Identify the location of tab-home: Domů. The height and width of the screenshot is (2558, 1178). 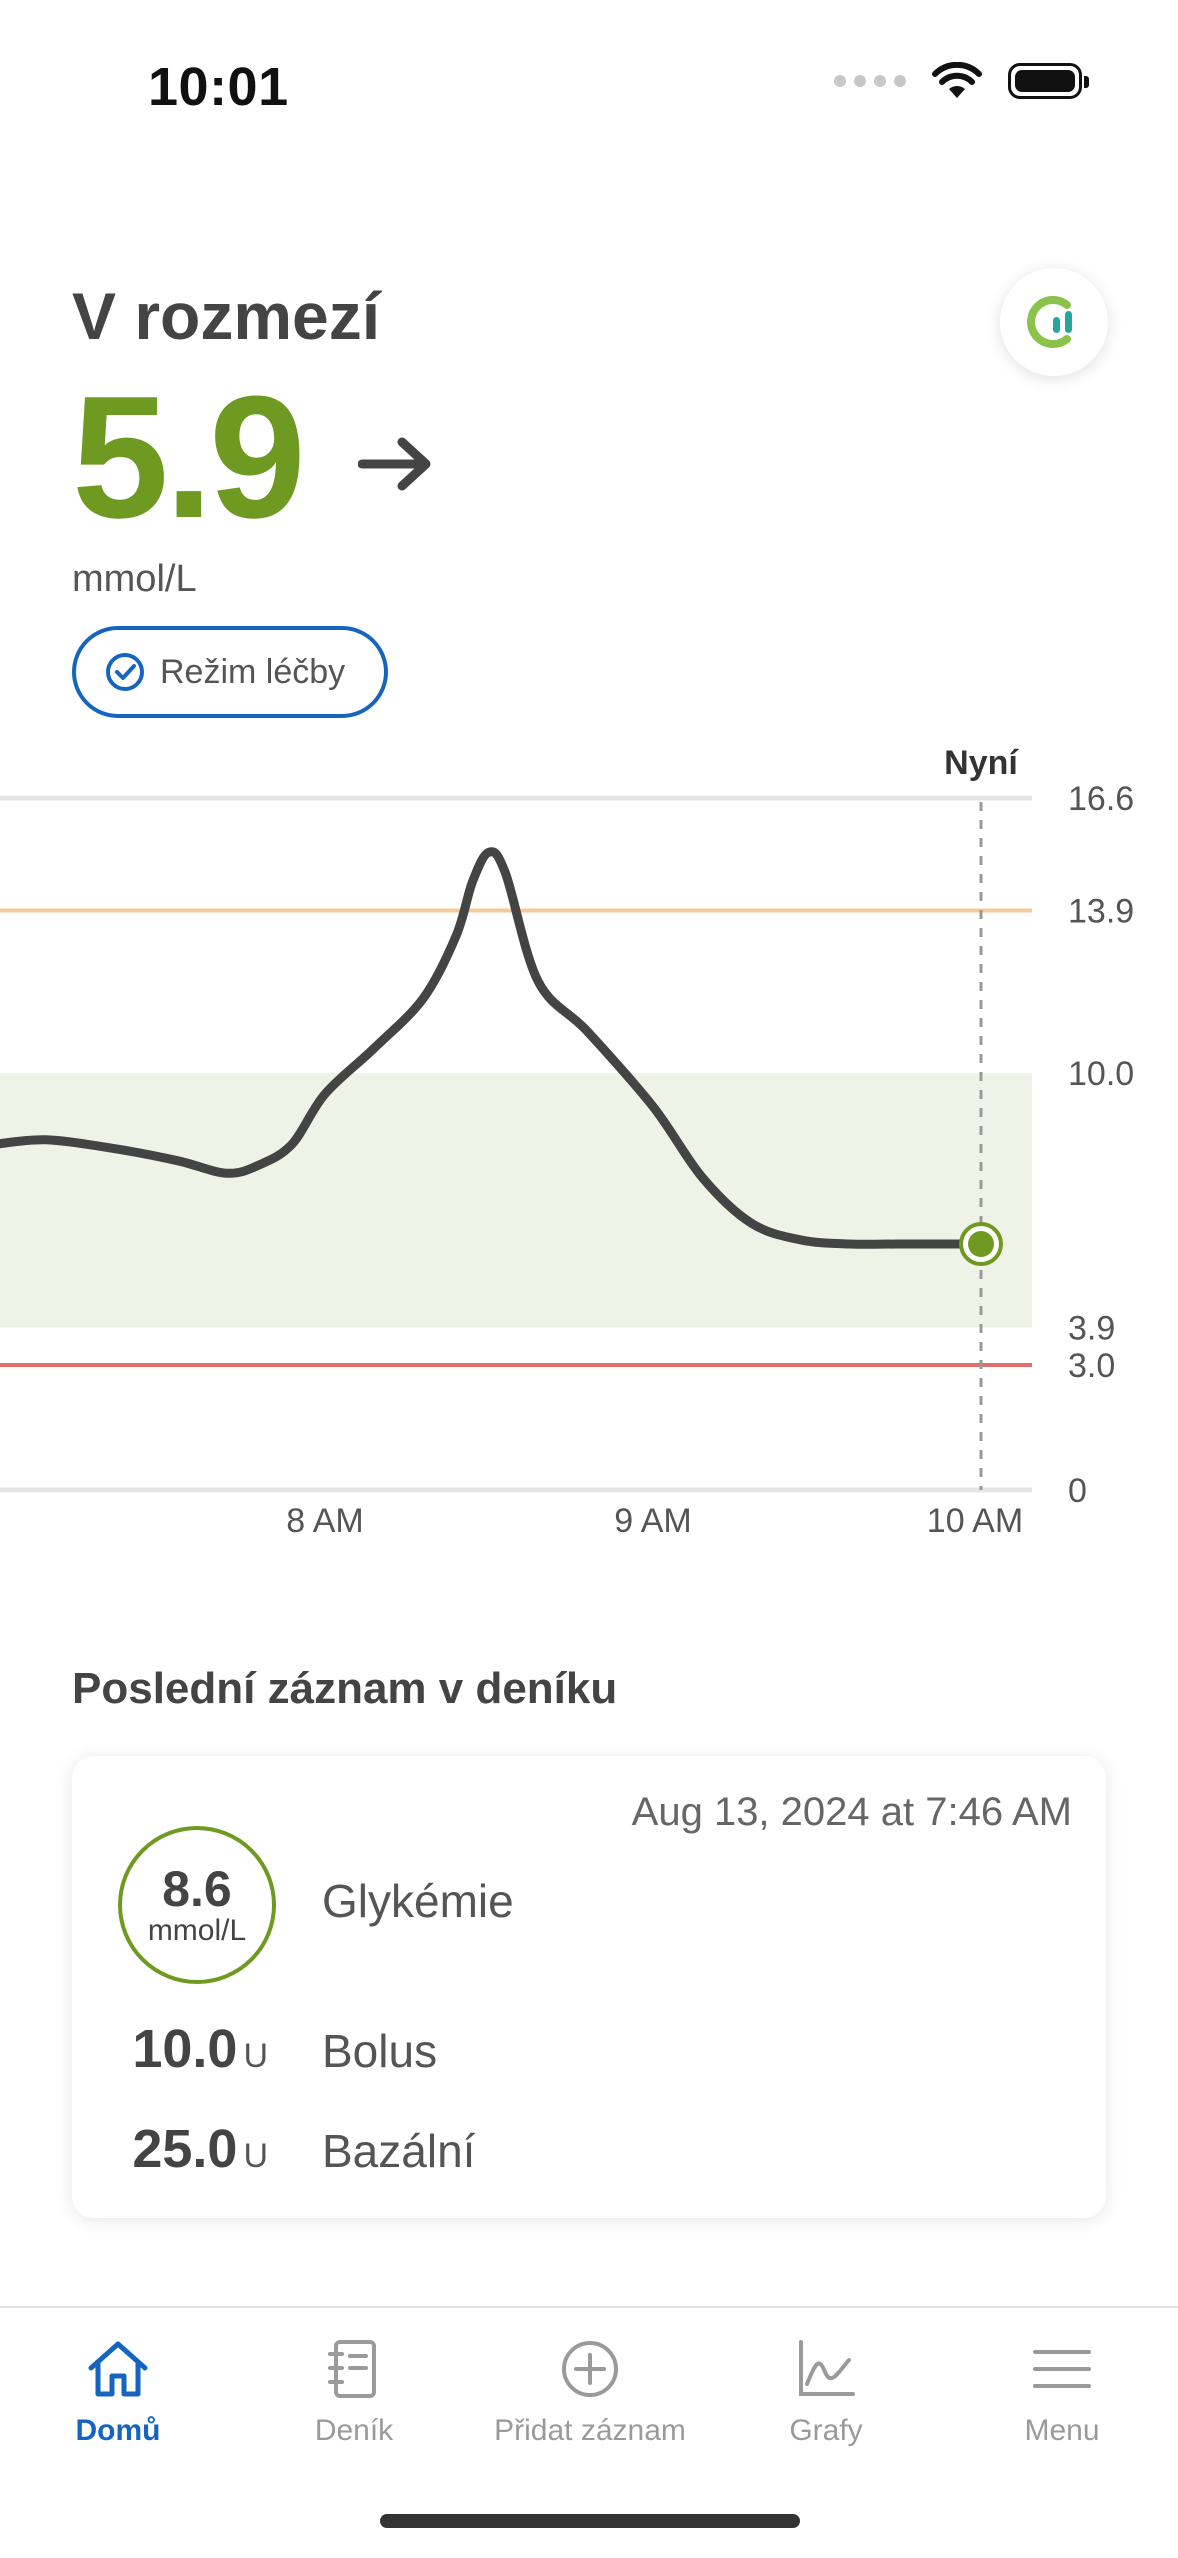
(118, 2393).